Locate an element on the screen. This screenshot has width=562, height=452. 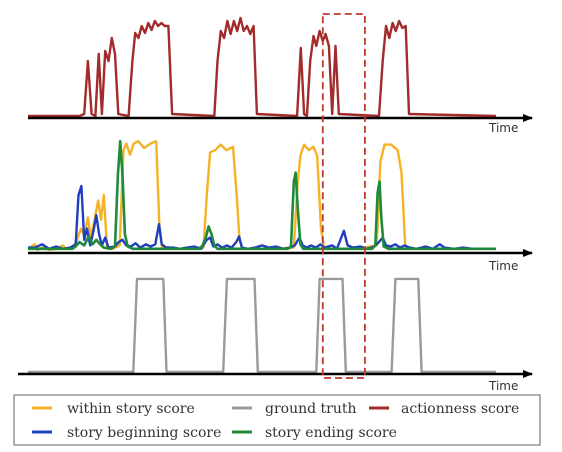
legend-item-ground-truth: ground truth is located at coordinates (294, 409).